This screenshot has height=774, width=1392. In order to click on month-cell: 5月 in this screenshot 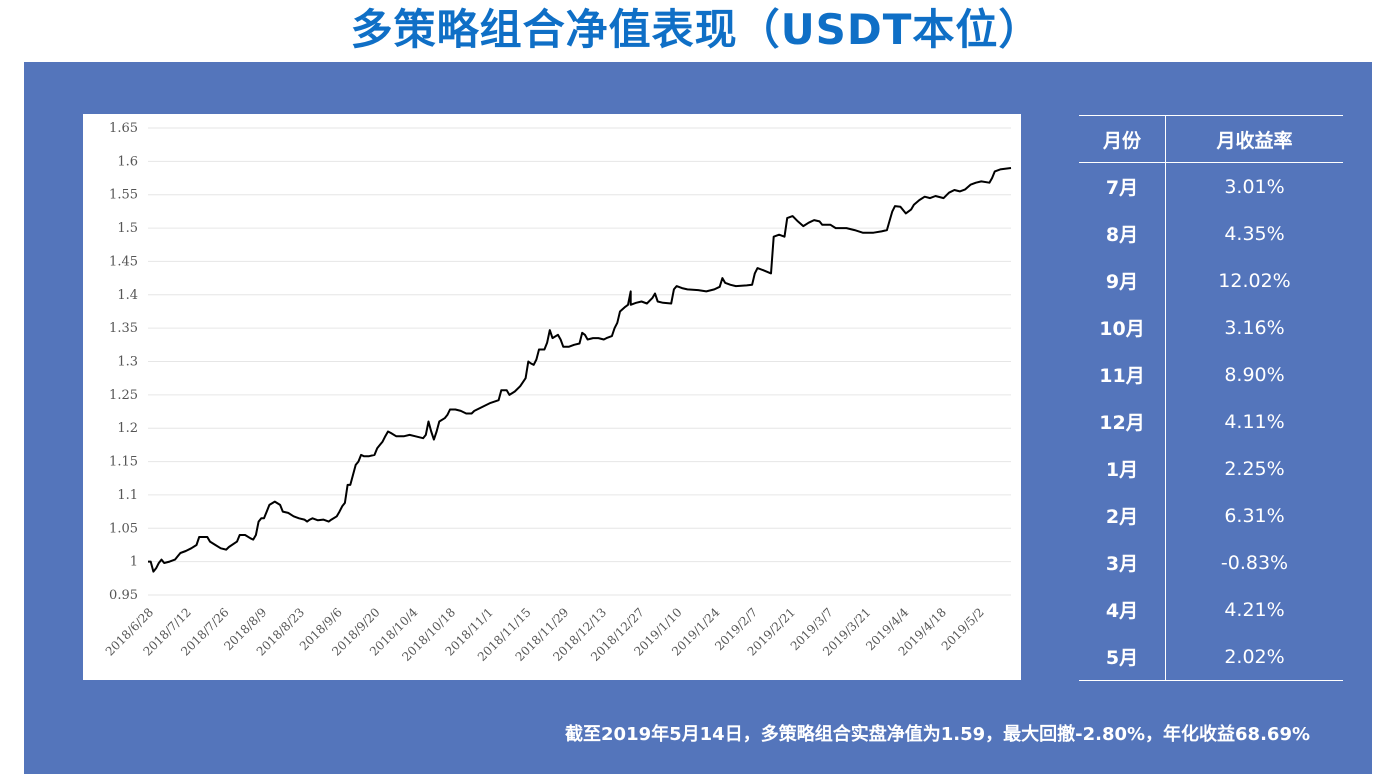, I will do `click(1122, 657)`.